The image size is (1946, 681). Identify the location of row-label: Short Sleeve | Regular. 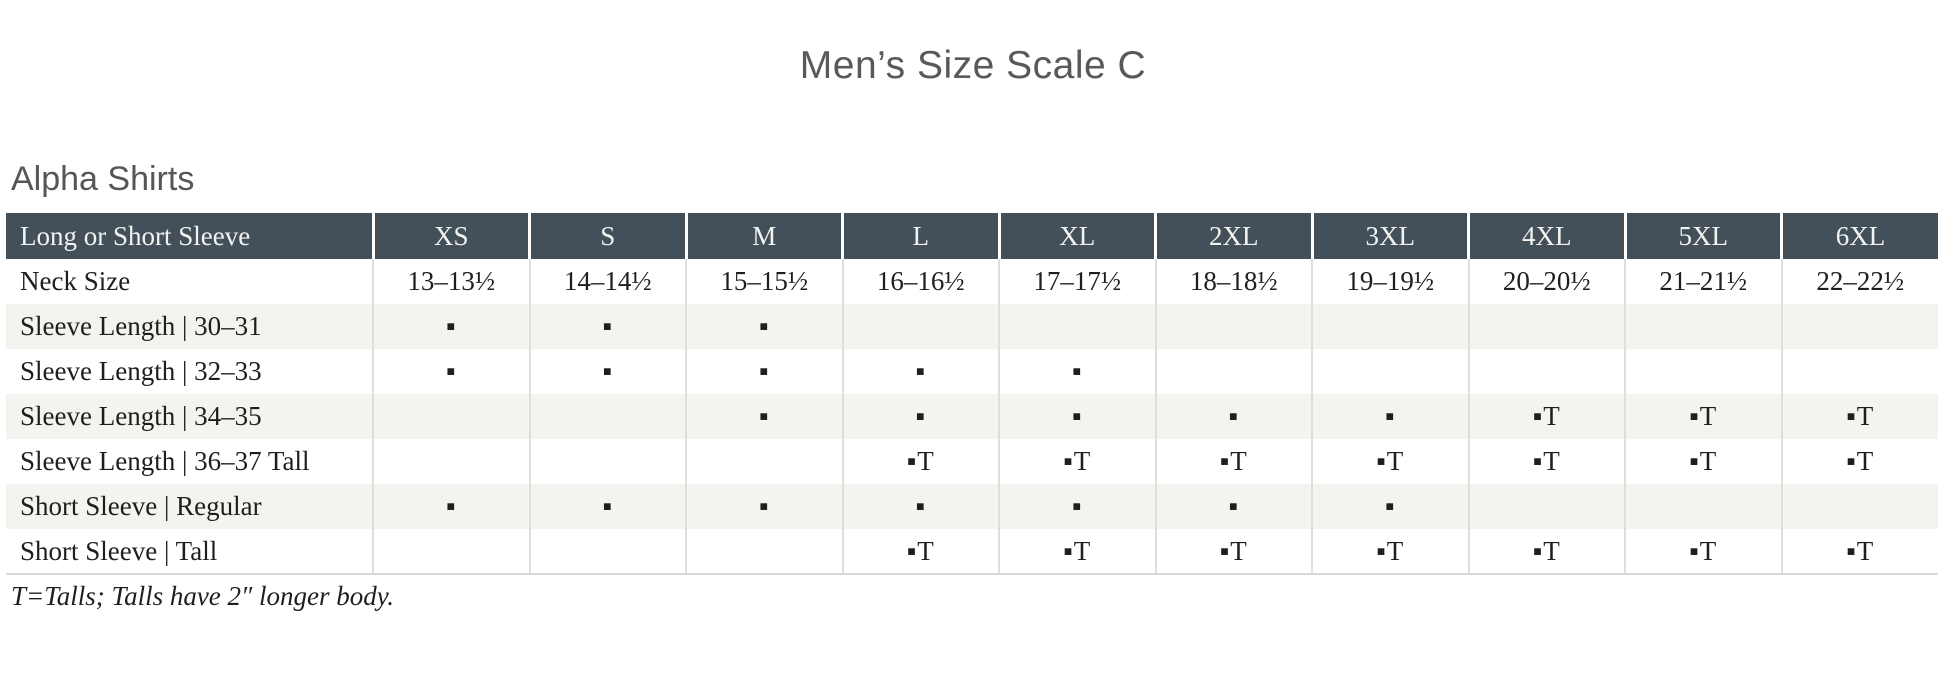
(189, 506).